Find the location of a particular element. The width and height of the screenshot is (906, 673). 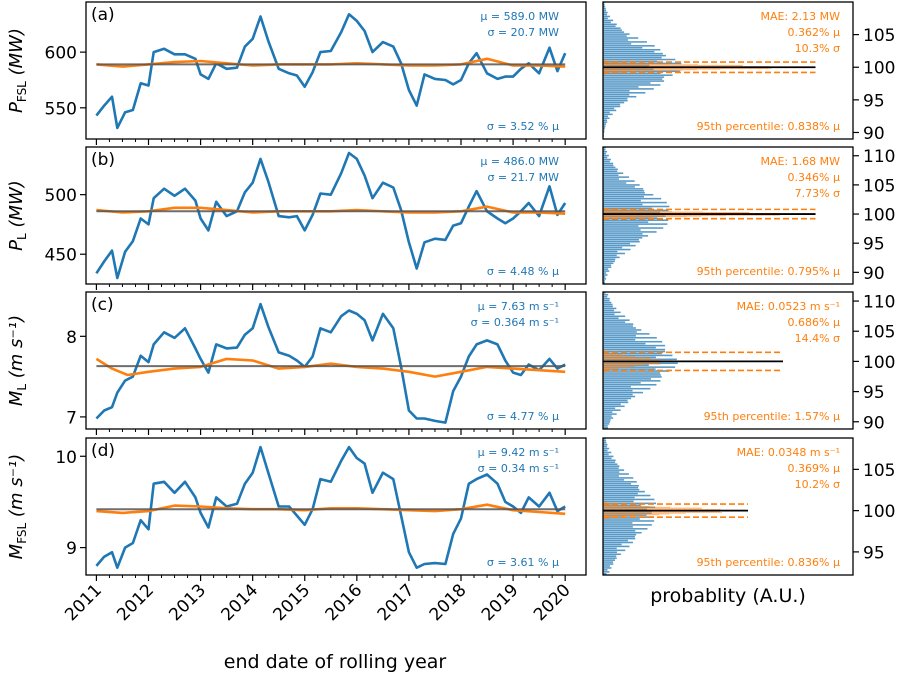

y-tick-label: 600 is located at coordinates (61, 54).